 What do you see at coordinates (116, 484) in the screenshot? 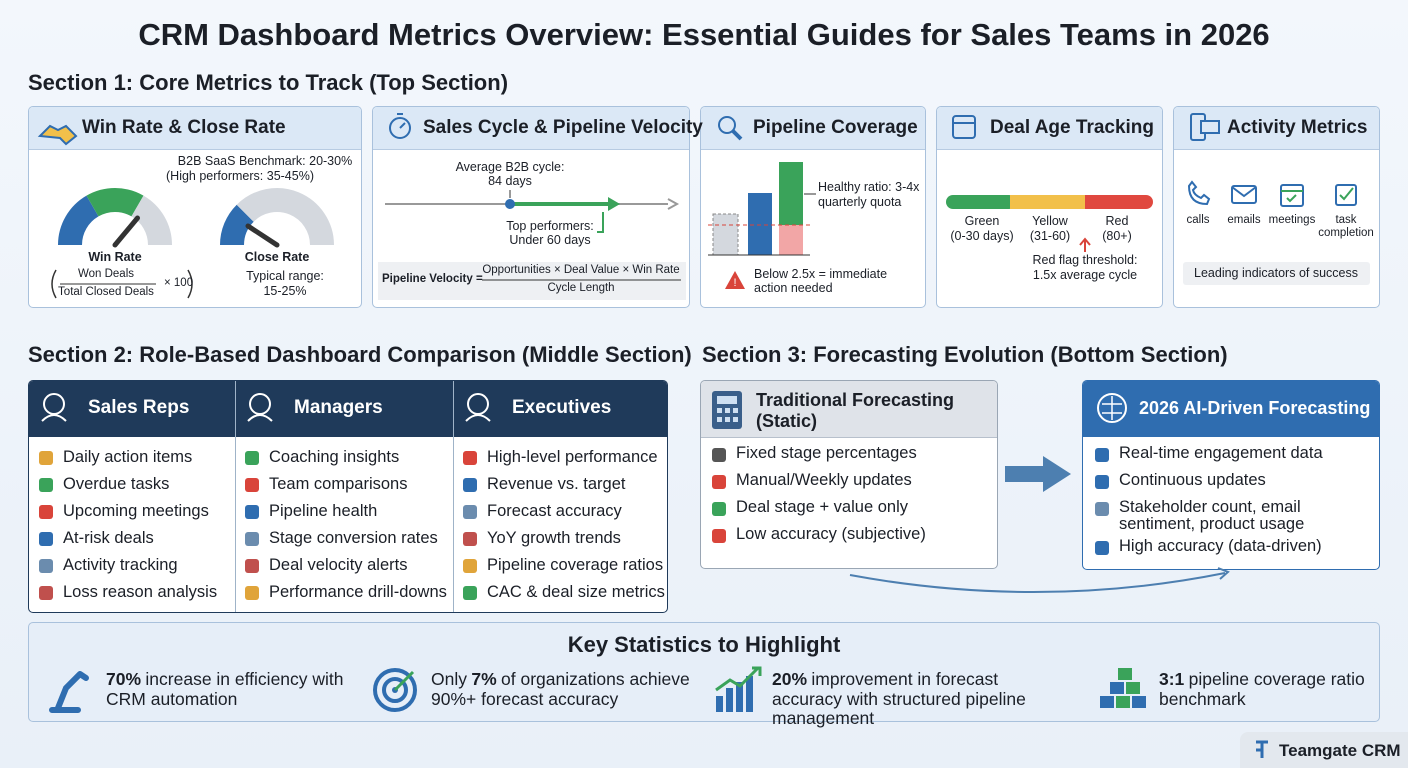
I see `list-item: Overdue tasks` at bounding box center [116, 484].